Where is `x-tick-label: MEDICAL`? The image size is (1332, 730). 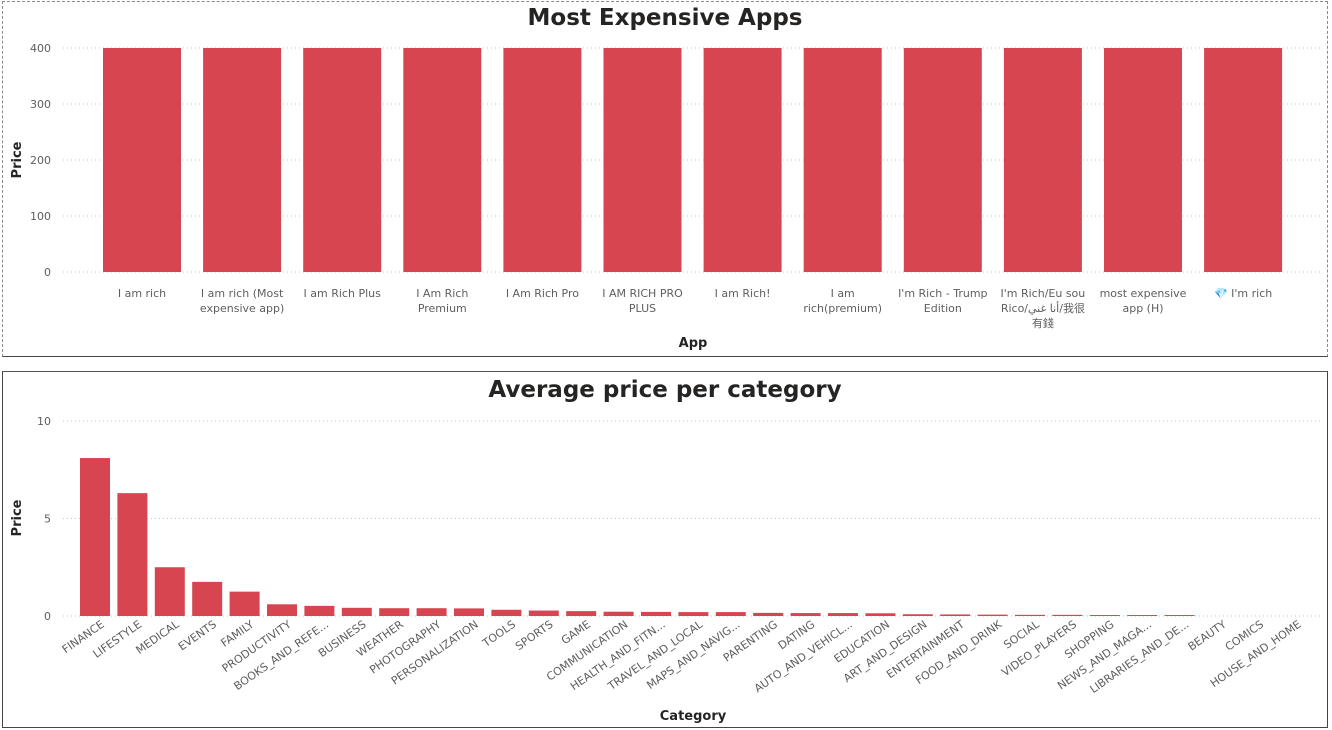 x-tick-label: MEDICAL is located at coordinates (158, 637).